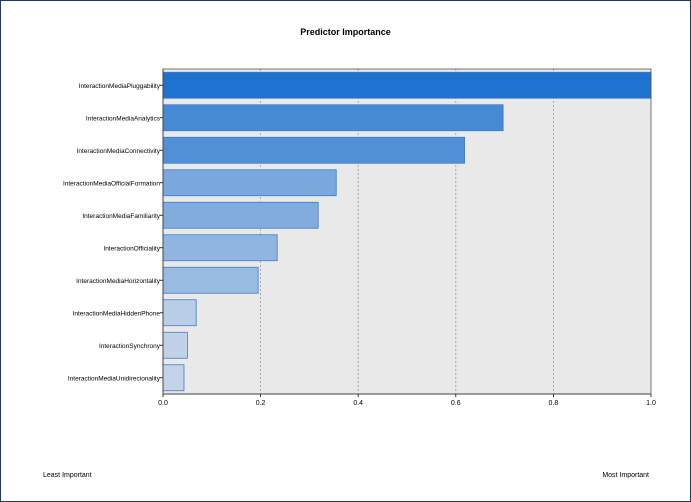 This screenshot has width=691, height=502. What do you see at coordinates (117, 313) in the screenshot?
I see `category-label: InteractionMediaHiddenPhone` at bounding box center [117, 313].